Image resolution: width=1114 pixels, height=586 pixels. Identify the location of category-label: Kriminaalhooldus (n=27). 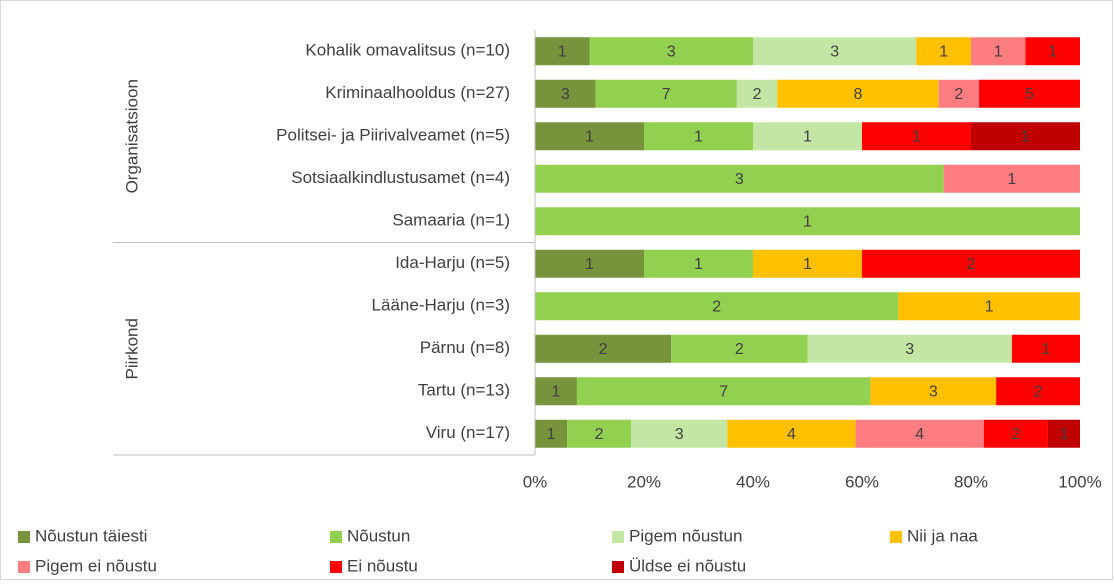
(417, 92).